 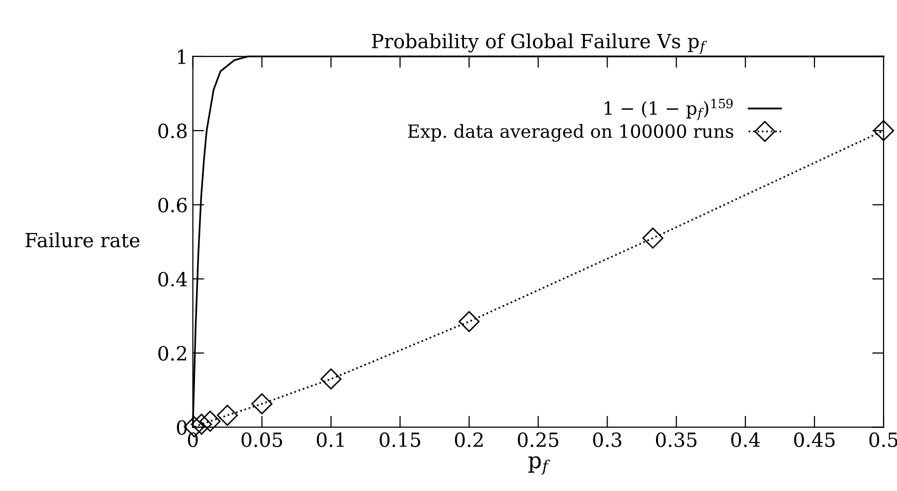 I want to click on y-tick-label: 1, so click(x=182, y=56).